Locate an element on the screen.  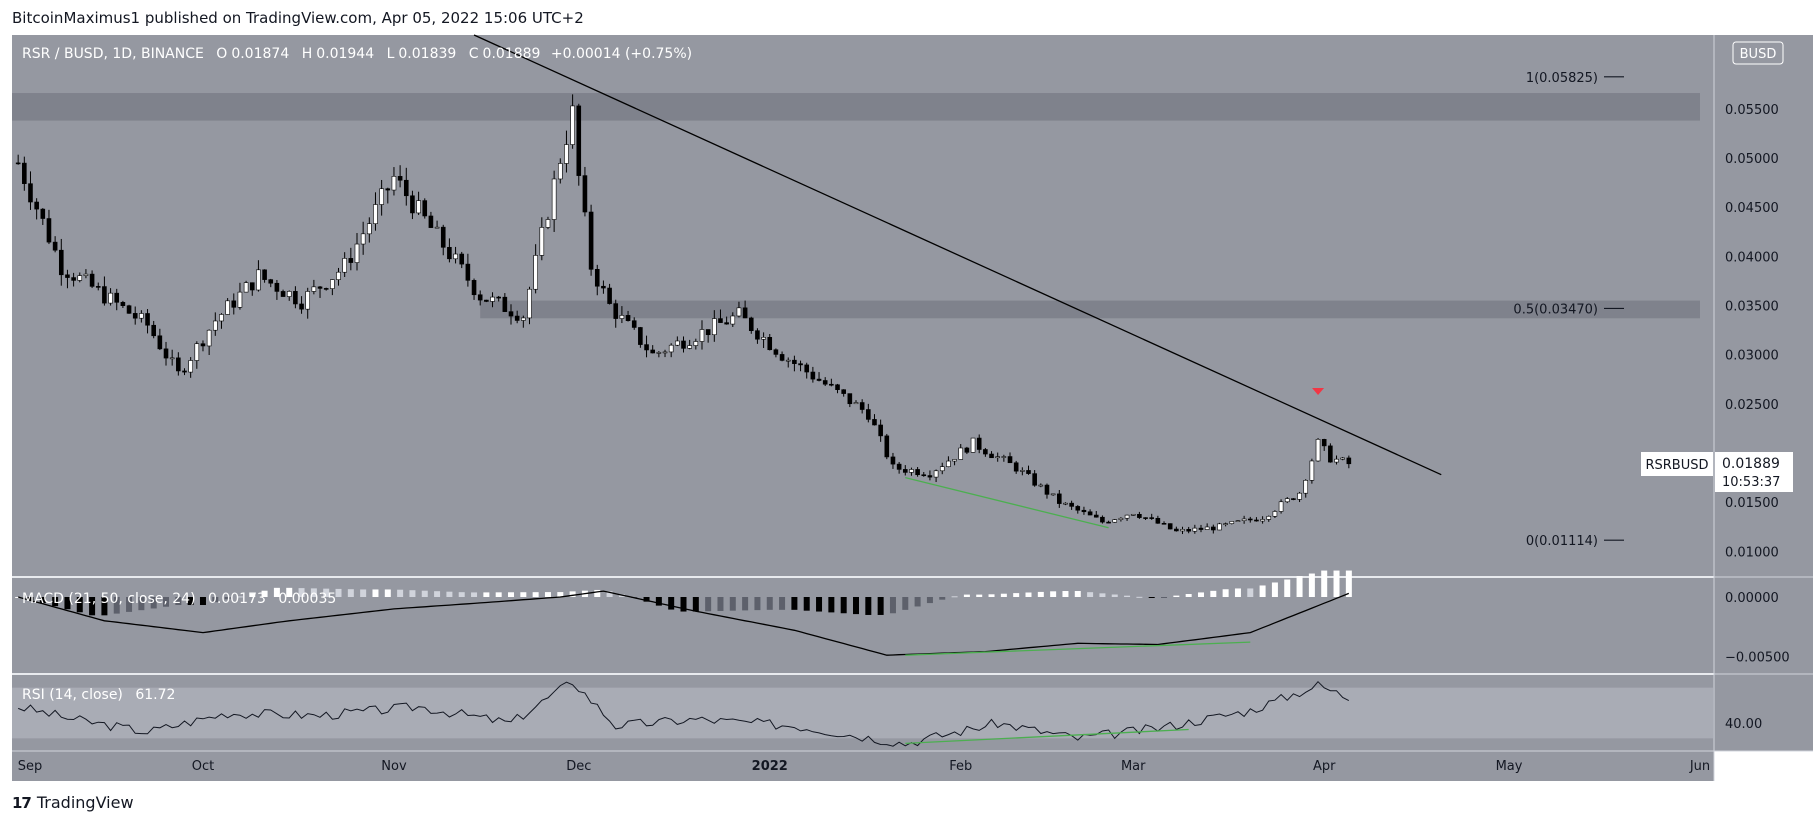
macd-legend: MACD (21, 50, close, 24) 0.00173 0.00035 is located at coordinates (179, 599).